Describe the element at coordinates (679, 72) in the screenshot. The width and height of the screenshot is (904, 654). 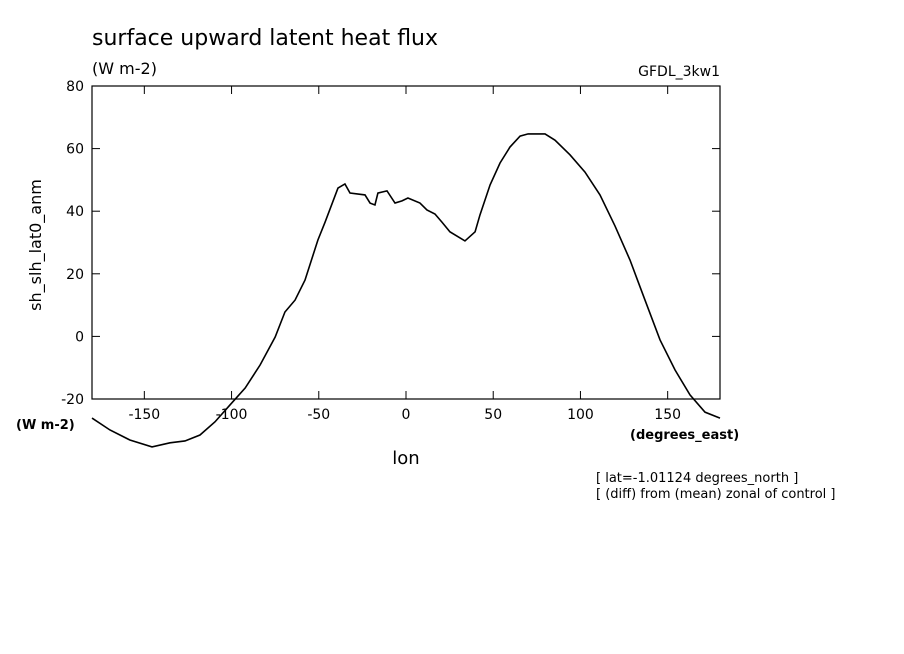
I see `dataset-label: GFDL_3kw1` at that location.